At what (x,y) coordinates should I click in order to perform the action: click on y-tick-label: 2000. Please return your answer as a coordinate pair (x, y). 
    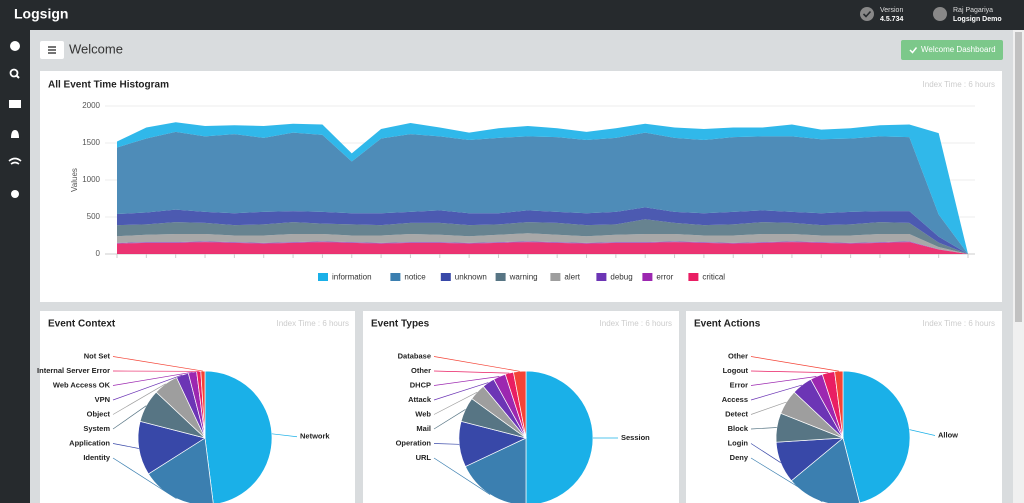
    Looking at the image, I should click on (91, 105).